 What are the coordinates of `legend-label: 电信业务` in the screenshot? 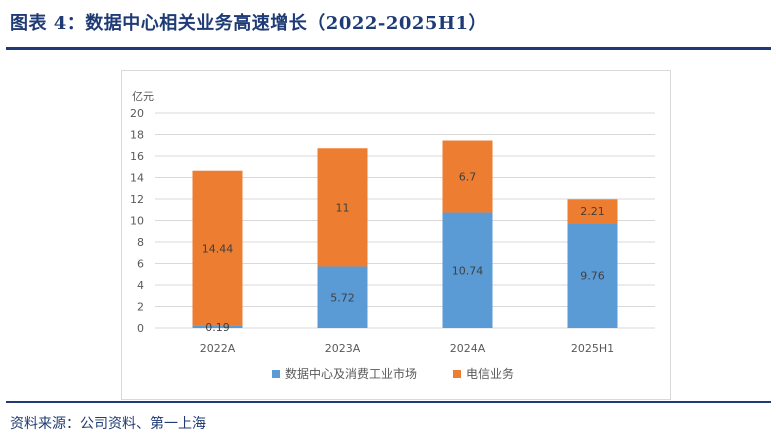 It's located at (490, 373).